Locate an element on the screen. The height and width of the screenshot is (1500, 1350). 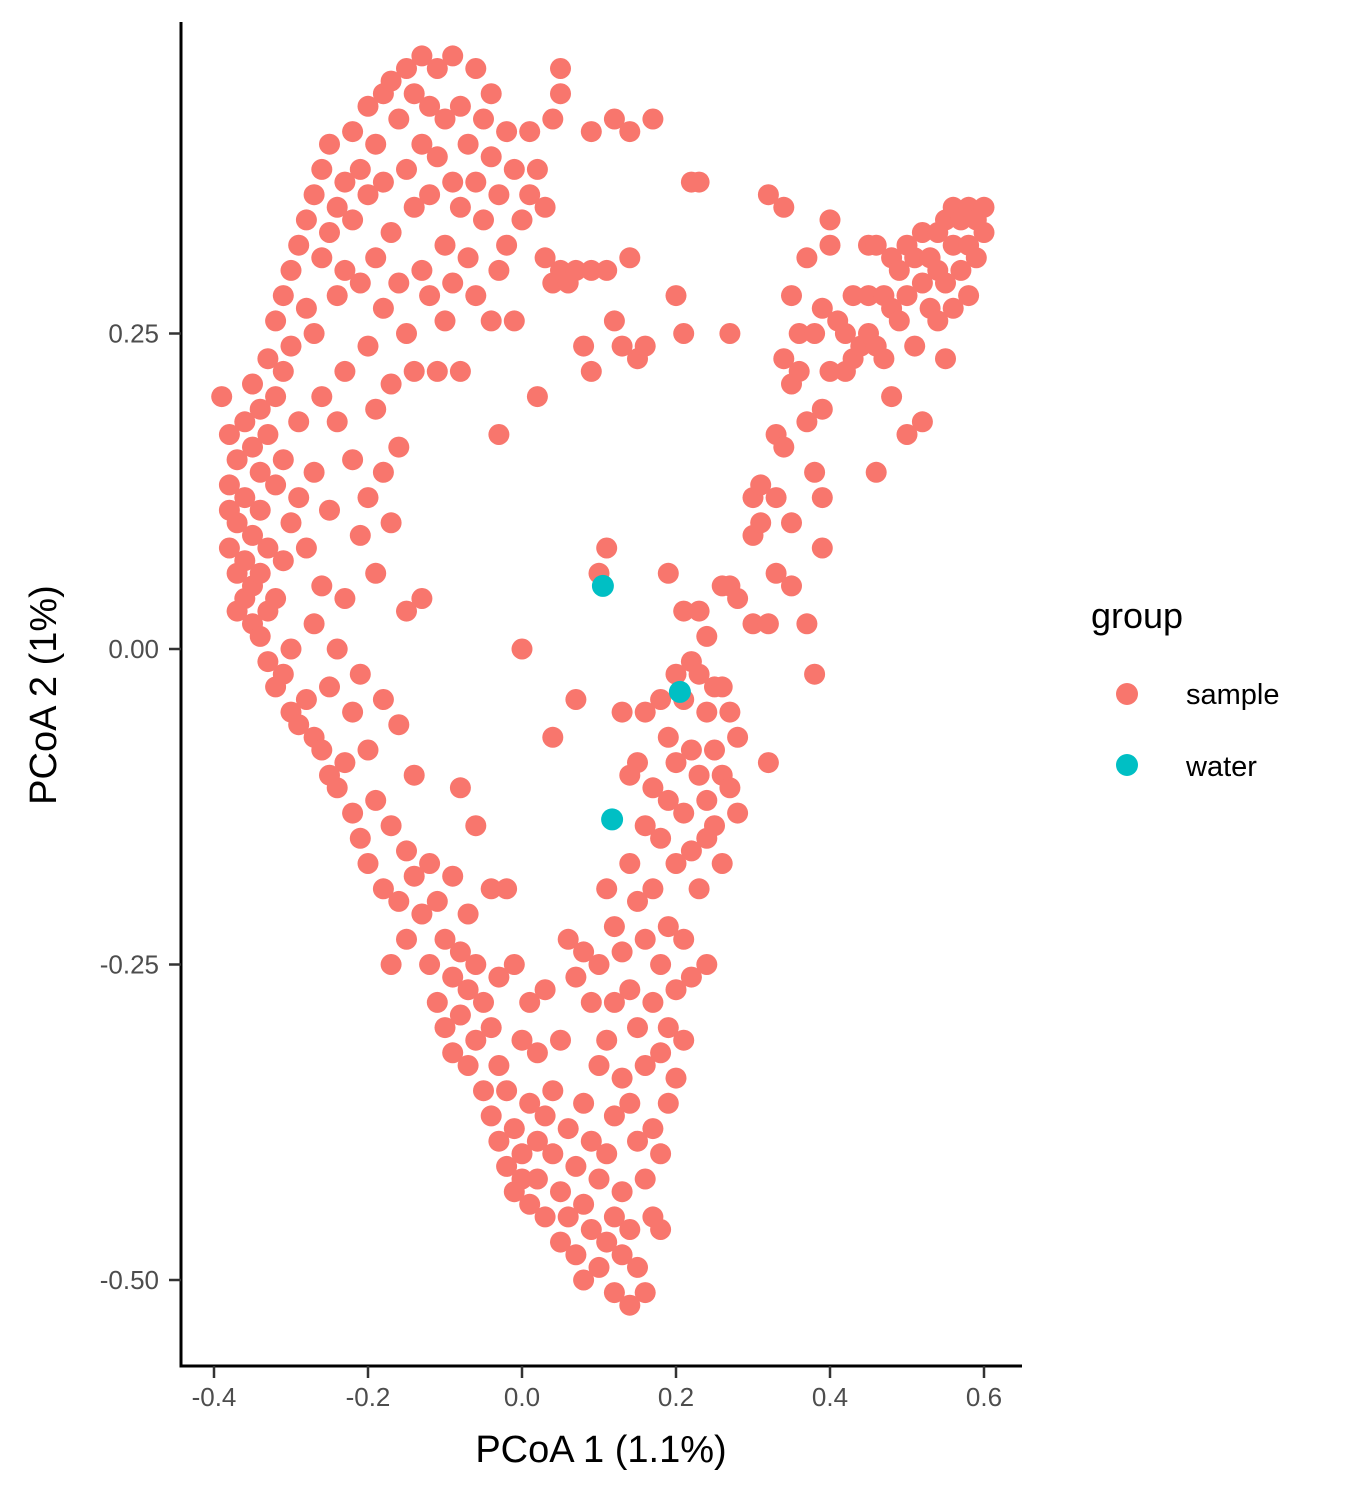
legend-title: group is located at coordinates (1137, 615).